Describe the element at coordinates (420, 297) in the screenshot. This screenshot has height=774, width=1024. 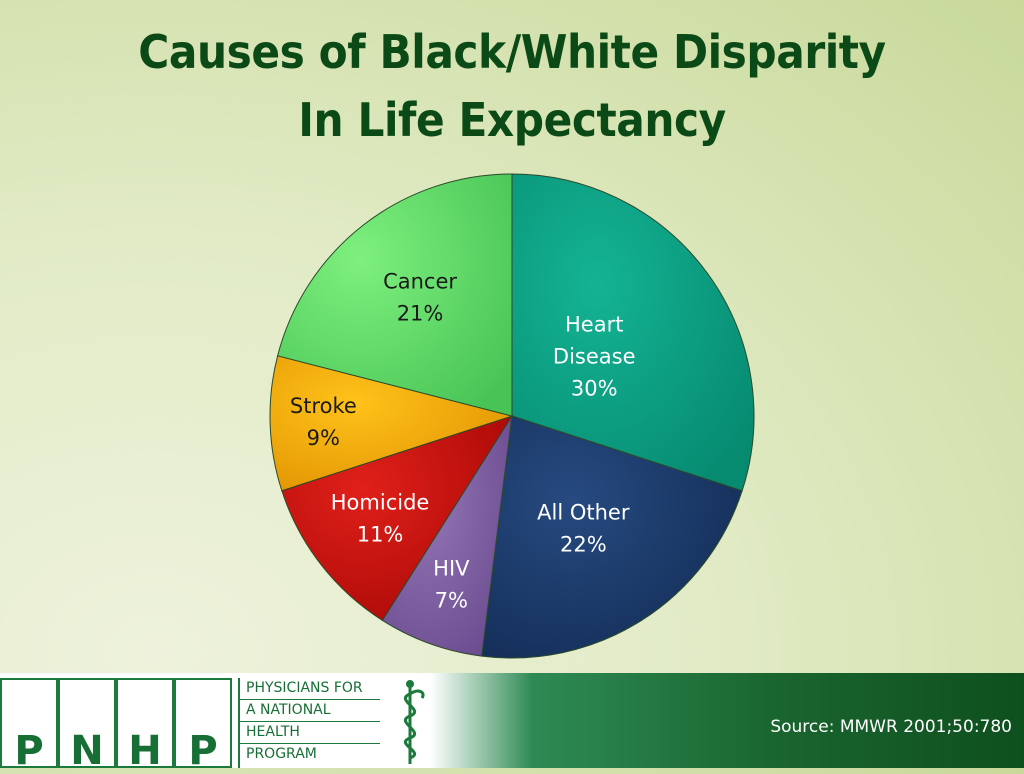
I see `pie-label-cancer: Cancer 21%` at that location.